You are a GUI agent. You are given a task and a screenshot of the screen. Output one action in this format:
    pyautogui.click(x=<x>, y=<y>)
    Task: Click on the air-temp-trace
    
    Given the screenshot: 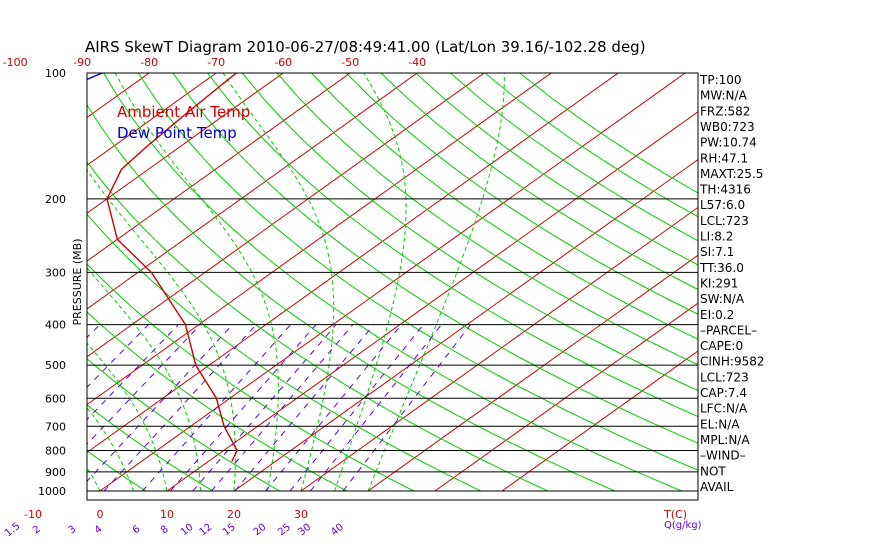 What is the action you would take?
    pyautogui.click(x=172, y=267)
    